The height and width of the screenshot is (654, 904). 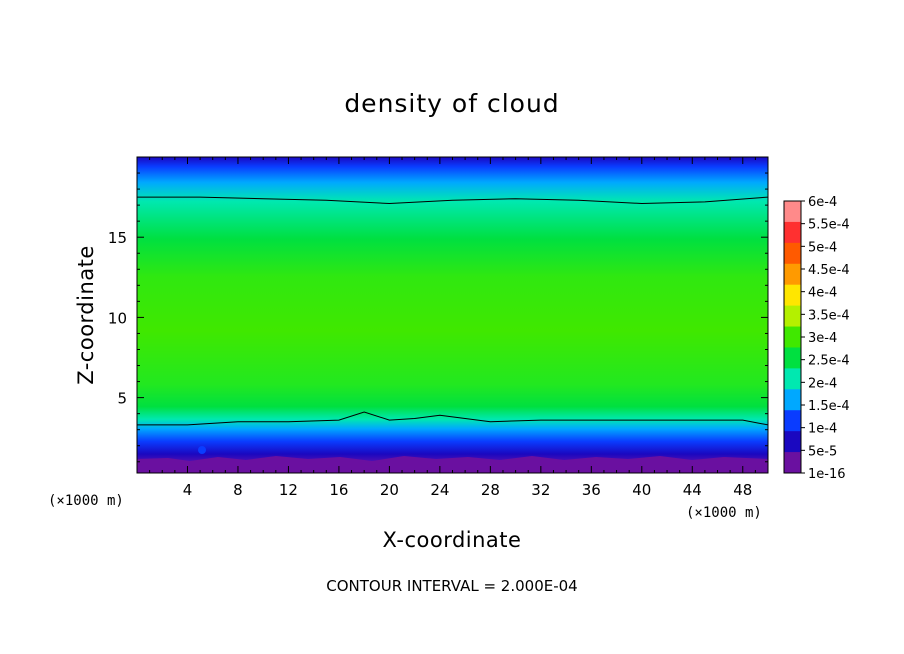 What do you see at coordinates (451, 586) in the screenshot?
I see `contour-interval: CONTOUR INTERVAL = 2.000E-04` at bounding box center [451, 586].